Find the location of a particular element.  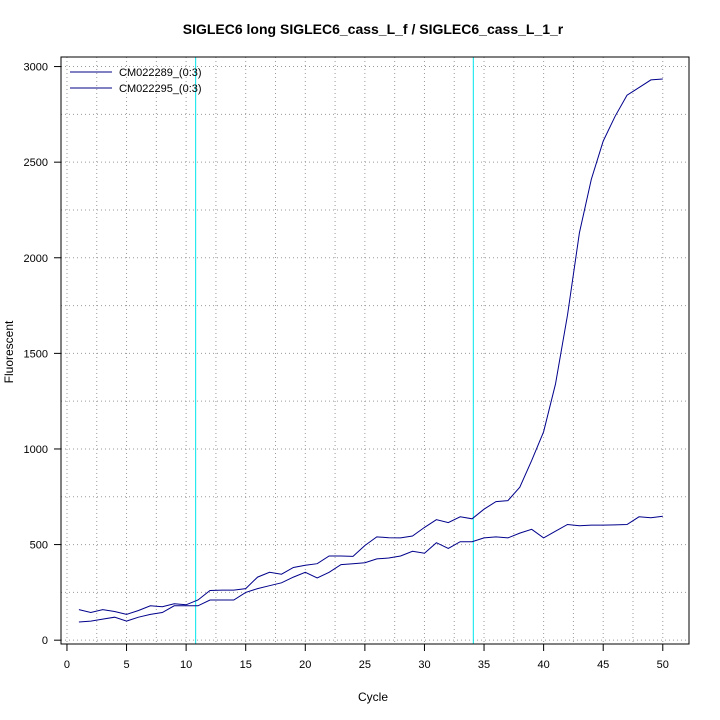

y-tick-label: 1000 is located at coordinates (36, 450).